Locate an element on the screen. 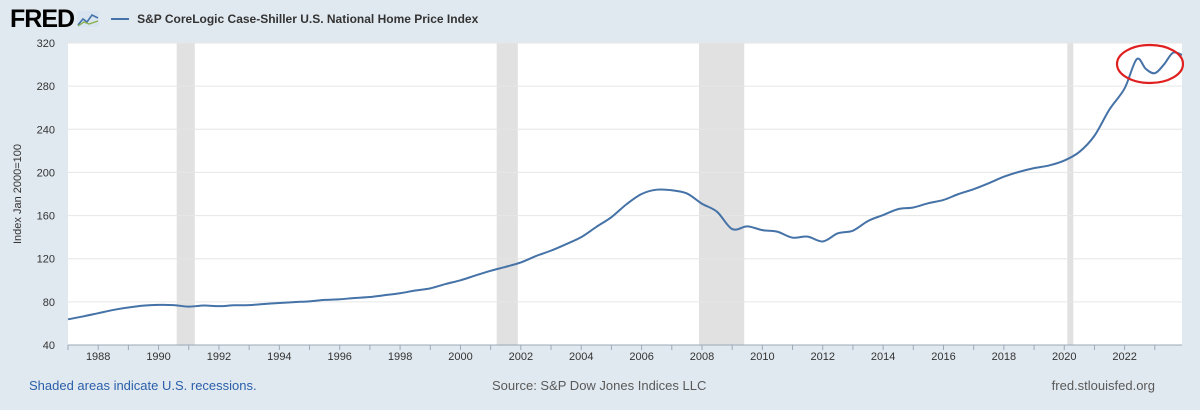 The width and height of the screenshot is (1200, 410). x-tick-1990: 1990 is located at coordinates (158, 357).